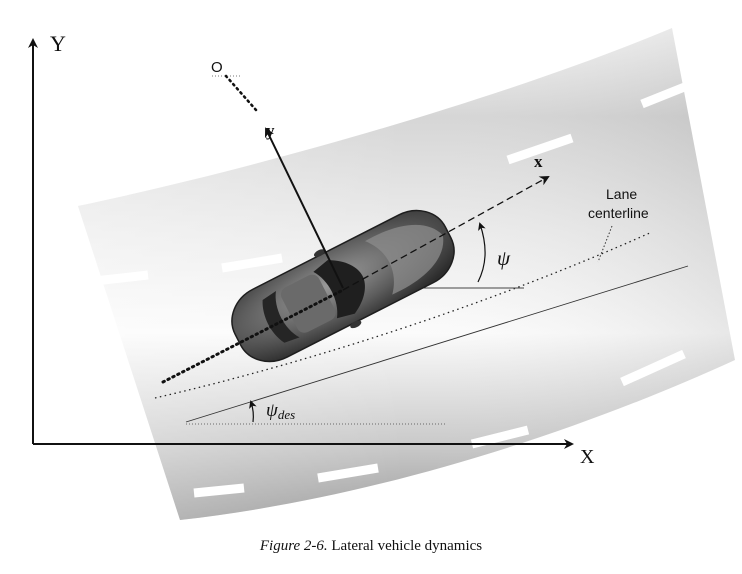 The image size is (742, 574). I want to click on desired-heading-symbol: ψ, so click(272, 410).